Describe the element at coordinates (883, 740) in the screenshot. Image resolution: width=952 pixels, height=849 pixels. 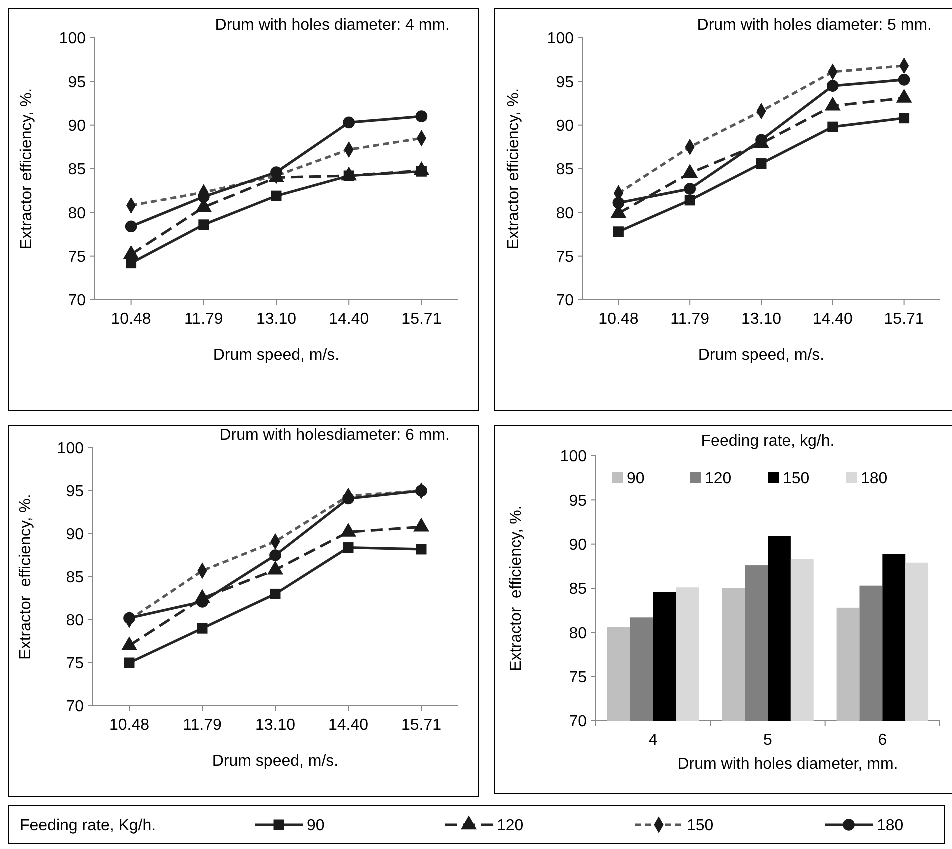
I see `x-tick-label: 6` at that location.